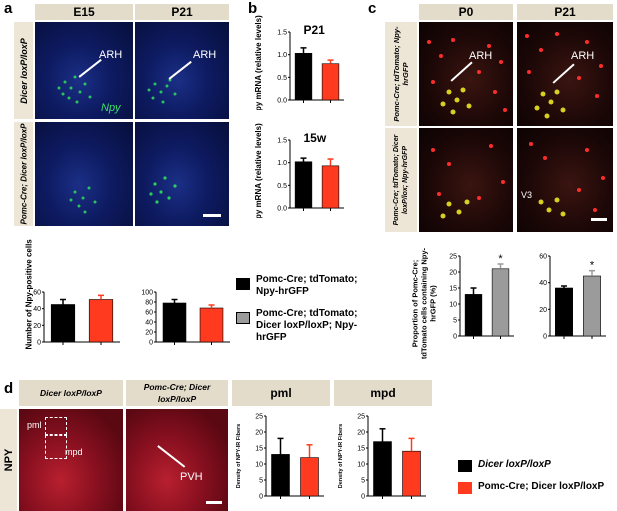  Describe the element at coordinates (8, 8) in the screenshot. I see `panel-letter-a: a` at that location.